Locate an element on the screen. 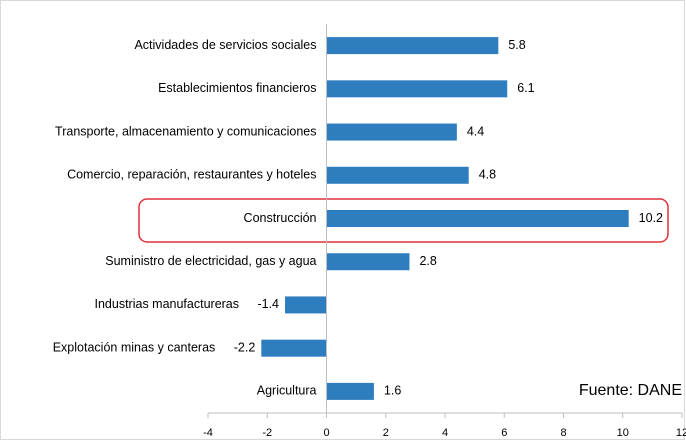 The image size is (686, 440). x-tick-label: 0 is located at coordinates (326, 433).